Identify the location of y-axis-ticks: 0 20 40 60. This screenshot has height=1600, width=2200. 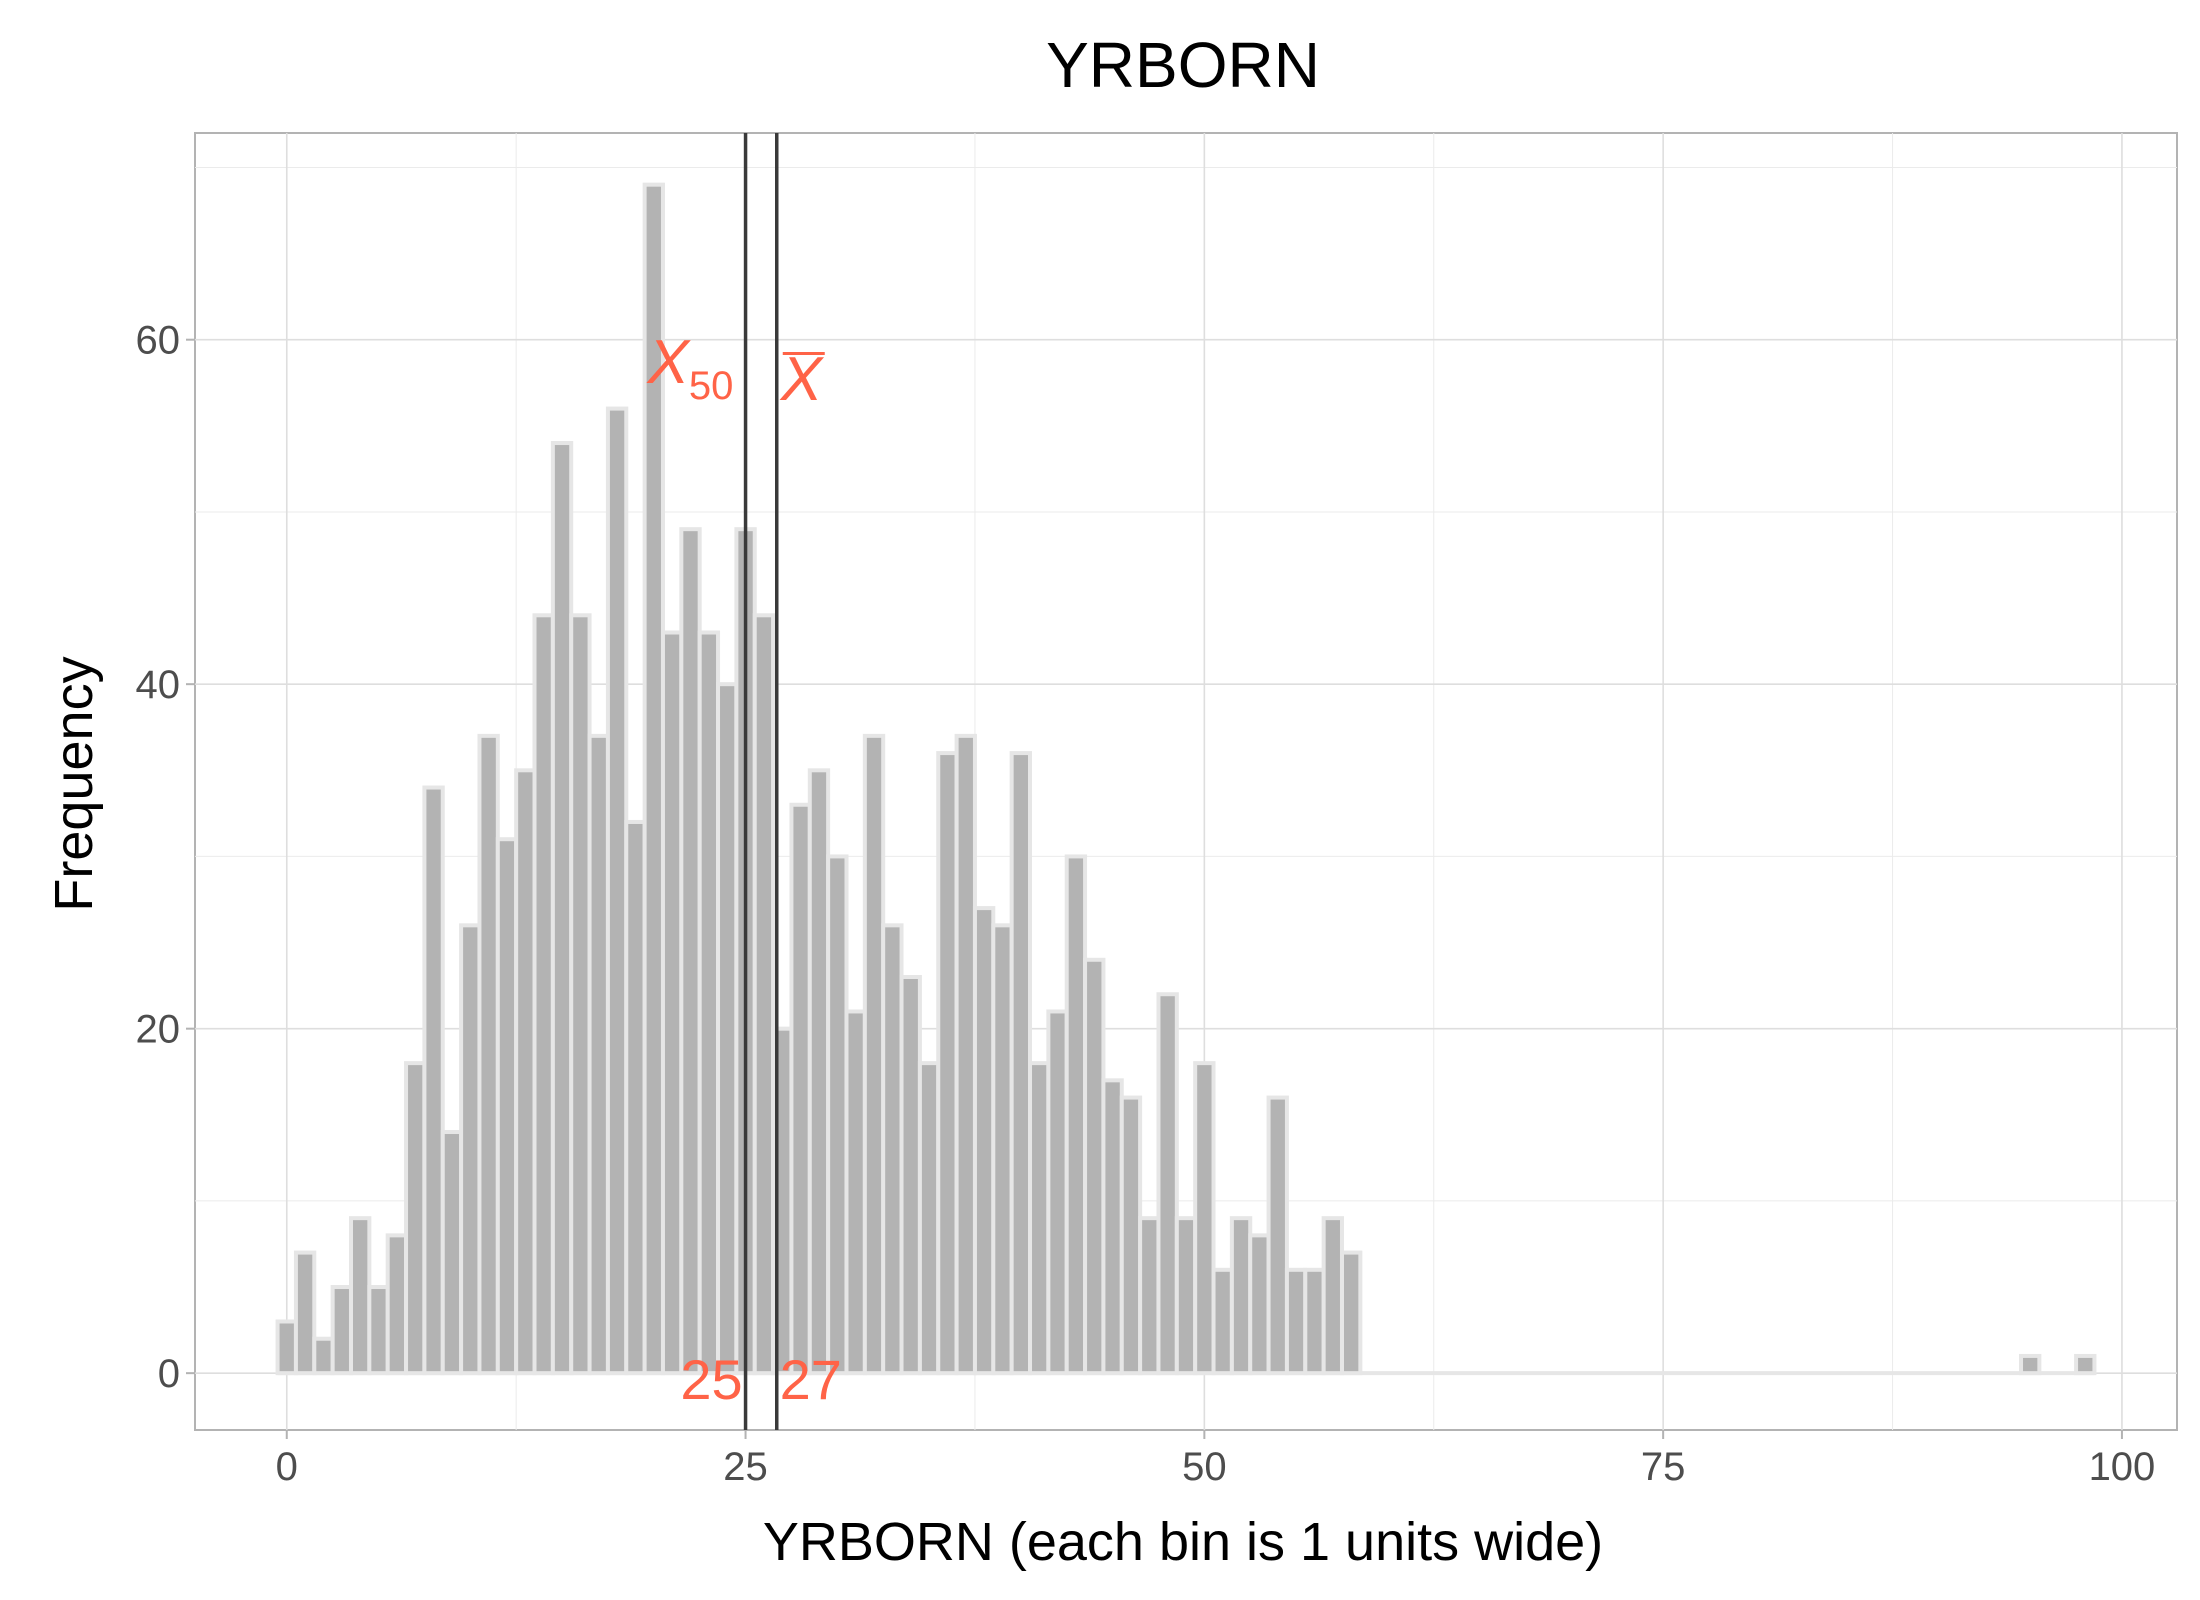
(165, 857).